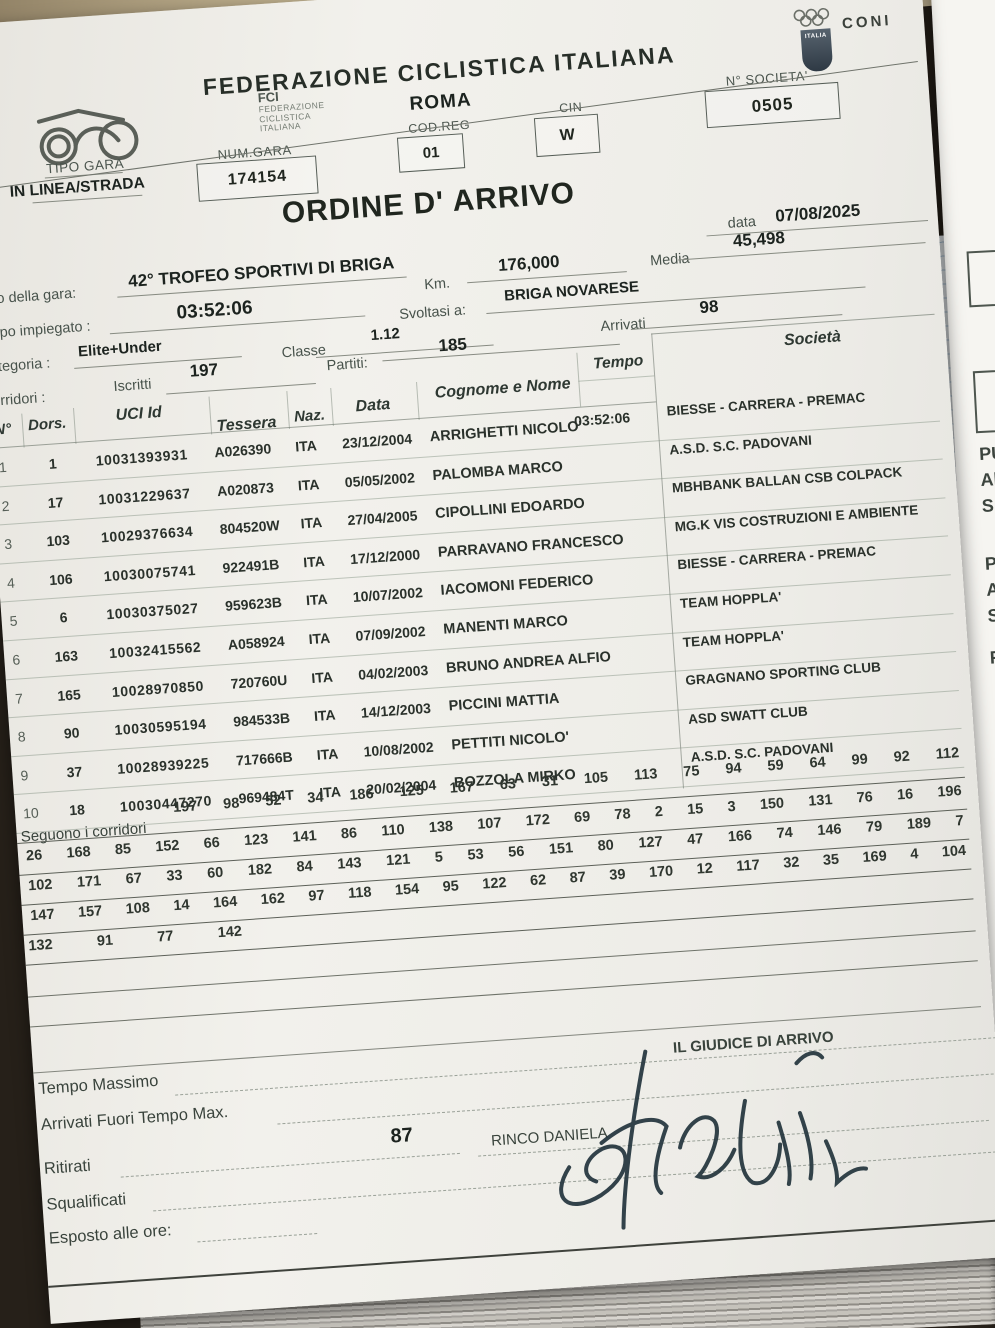 This screenshot has width=995, height=1328. What do you see at coordinates (212, 843) in the screenshot?
I see `rider-number: 66` at bounding box center [212, 843].